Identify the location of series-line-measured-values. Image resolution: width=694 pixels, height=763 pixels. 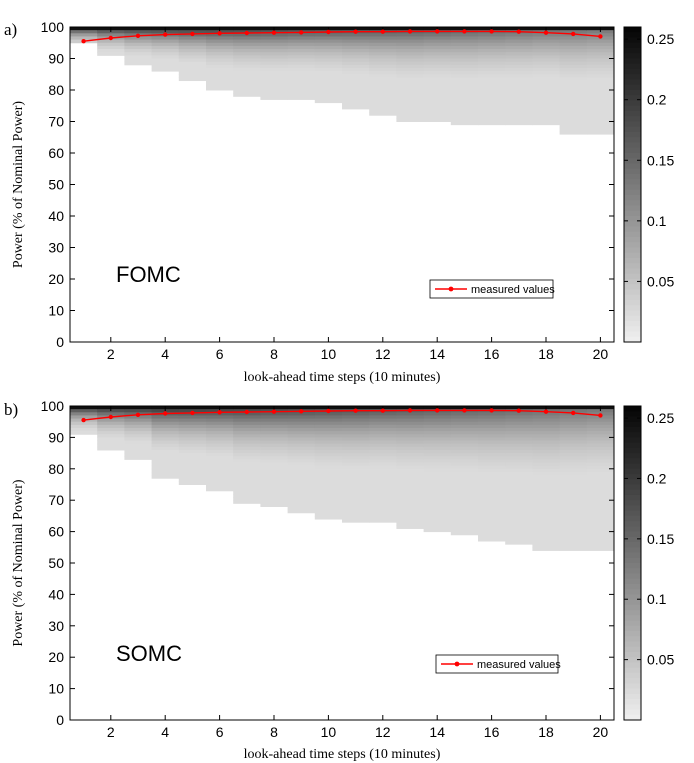
(342, 36).